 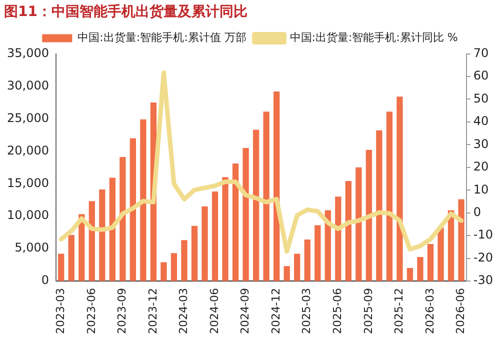 I want to click on x-tick-label: 2026-03, so click(x=429, y=311).